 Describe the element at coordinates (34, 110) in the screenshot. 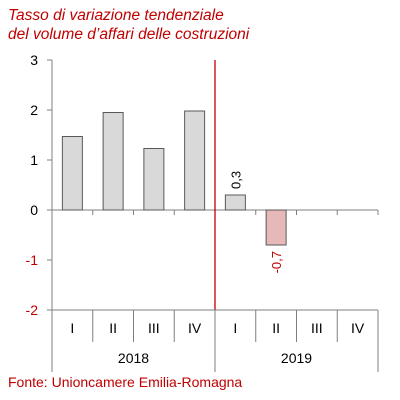

I see `y-tick-label: 2` at that location.